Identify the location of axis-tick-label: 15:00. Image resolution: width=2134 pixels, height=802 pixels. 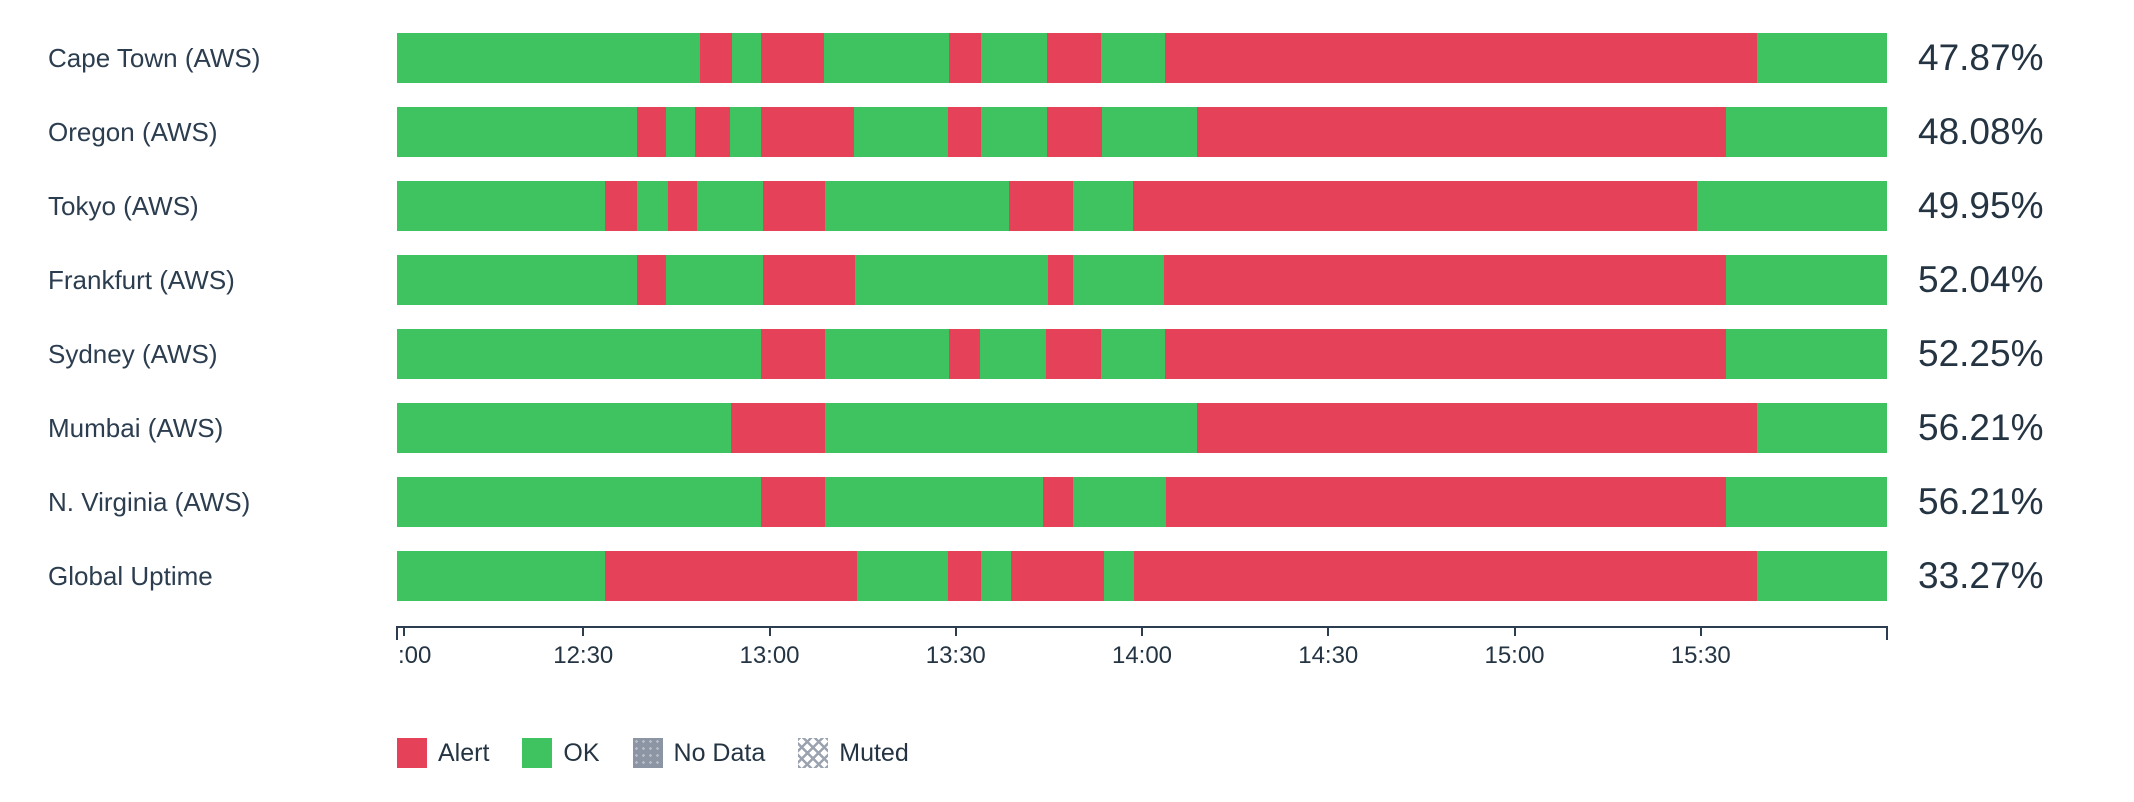
(1514, 655).